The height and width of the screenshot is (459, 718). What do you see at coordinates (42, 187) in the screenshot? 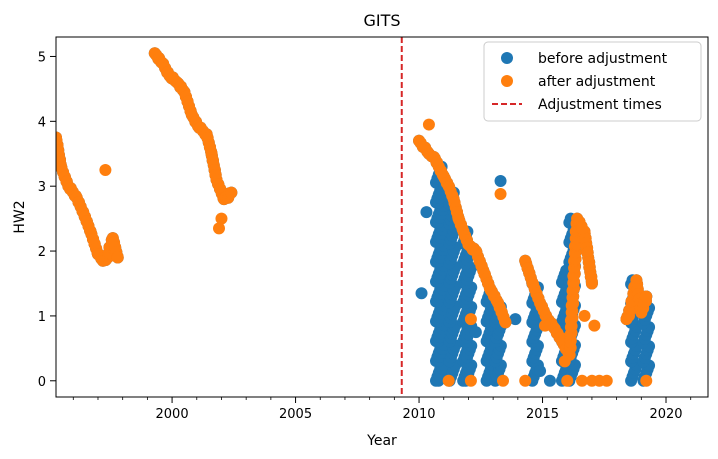
I see `y-tick-label: 3` at bounding box center [42, 187].